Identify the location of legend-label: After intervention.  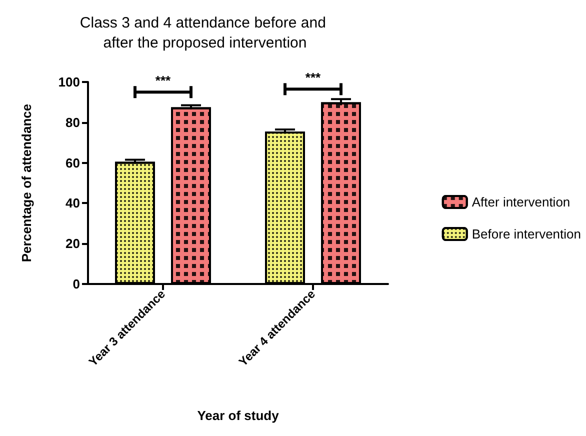
(521, 202).